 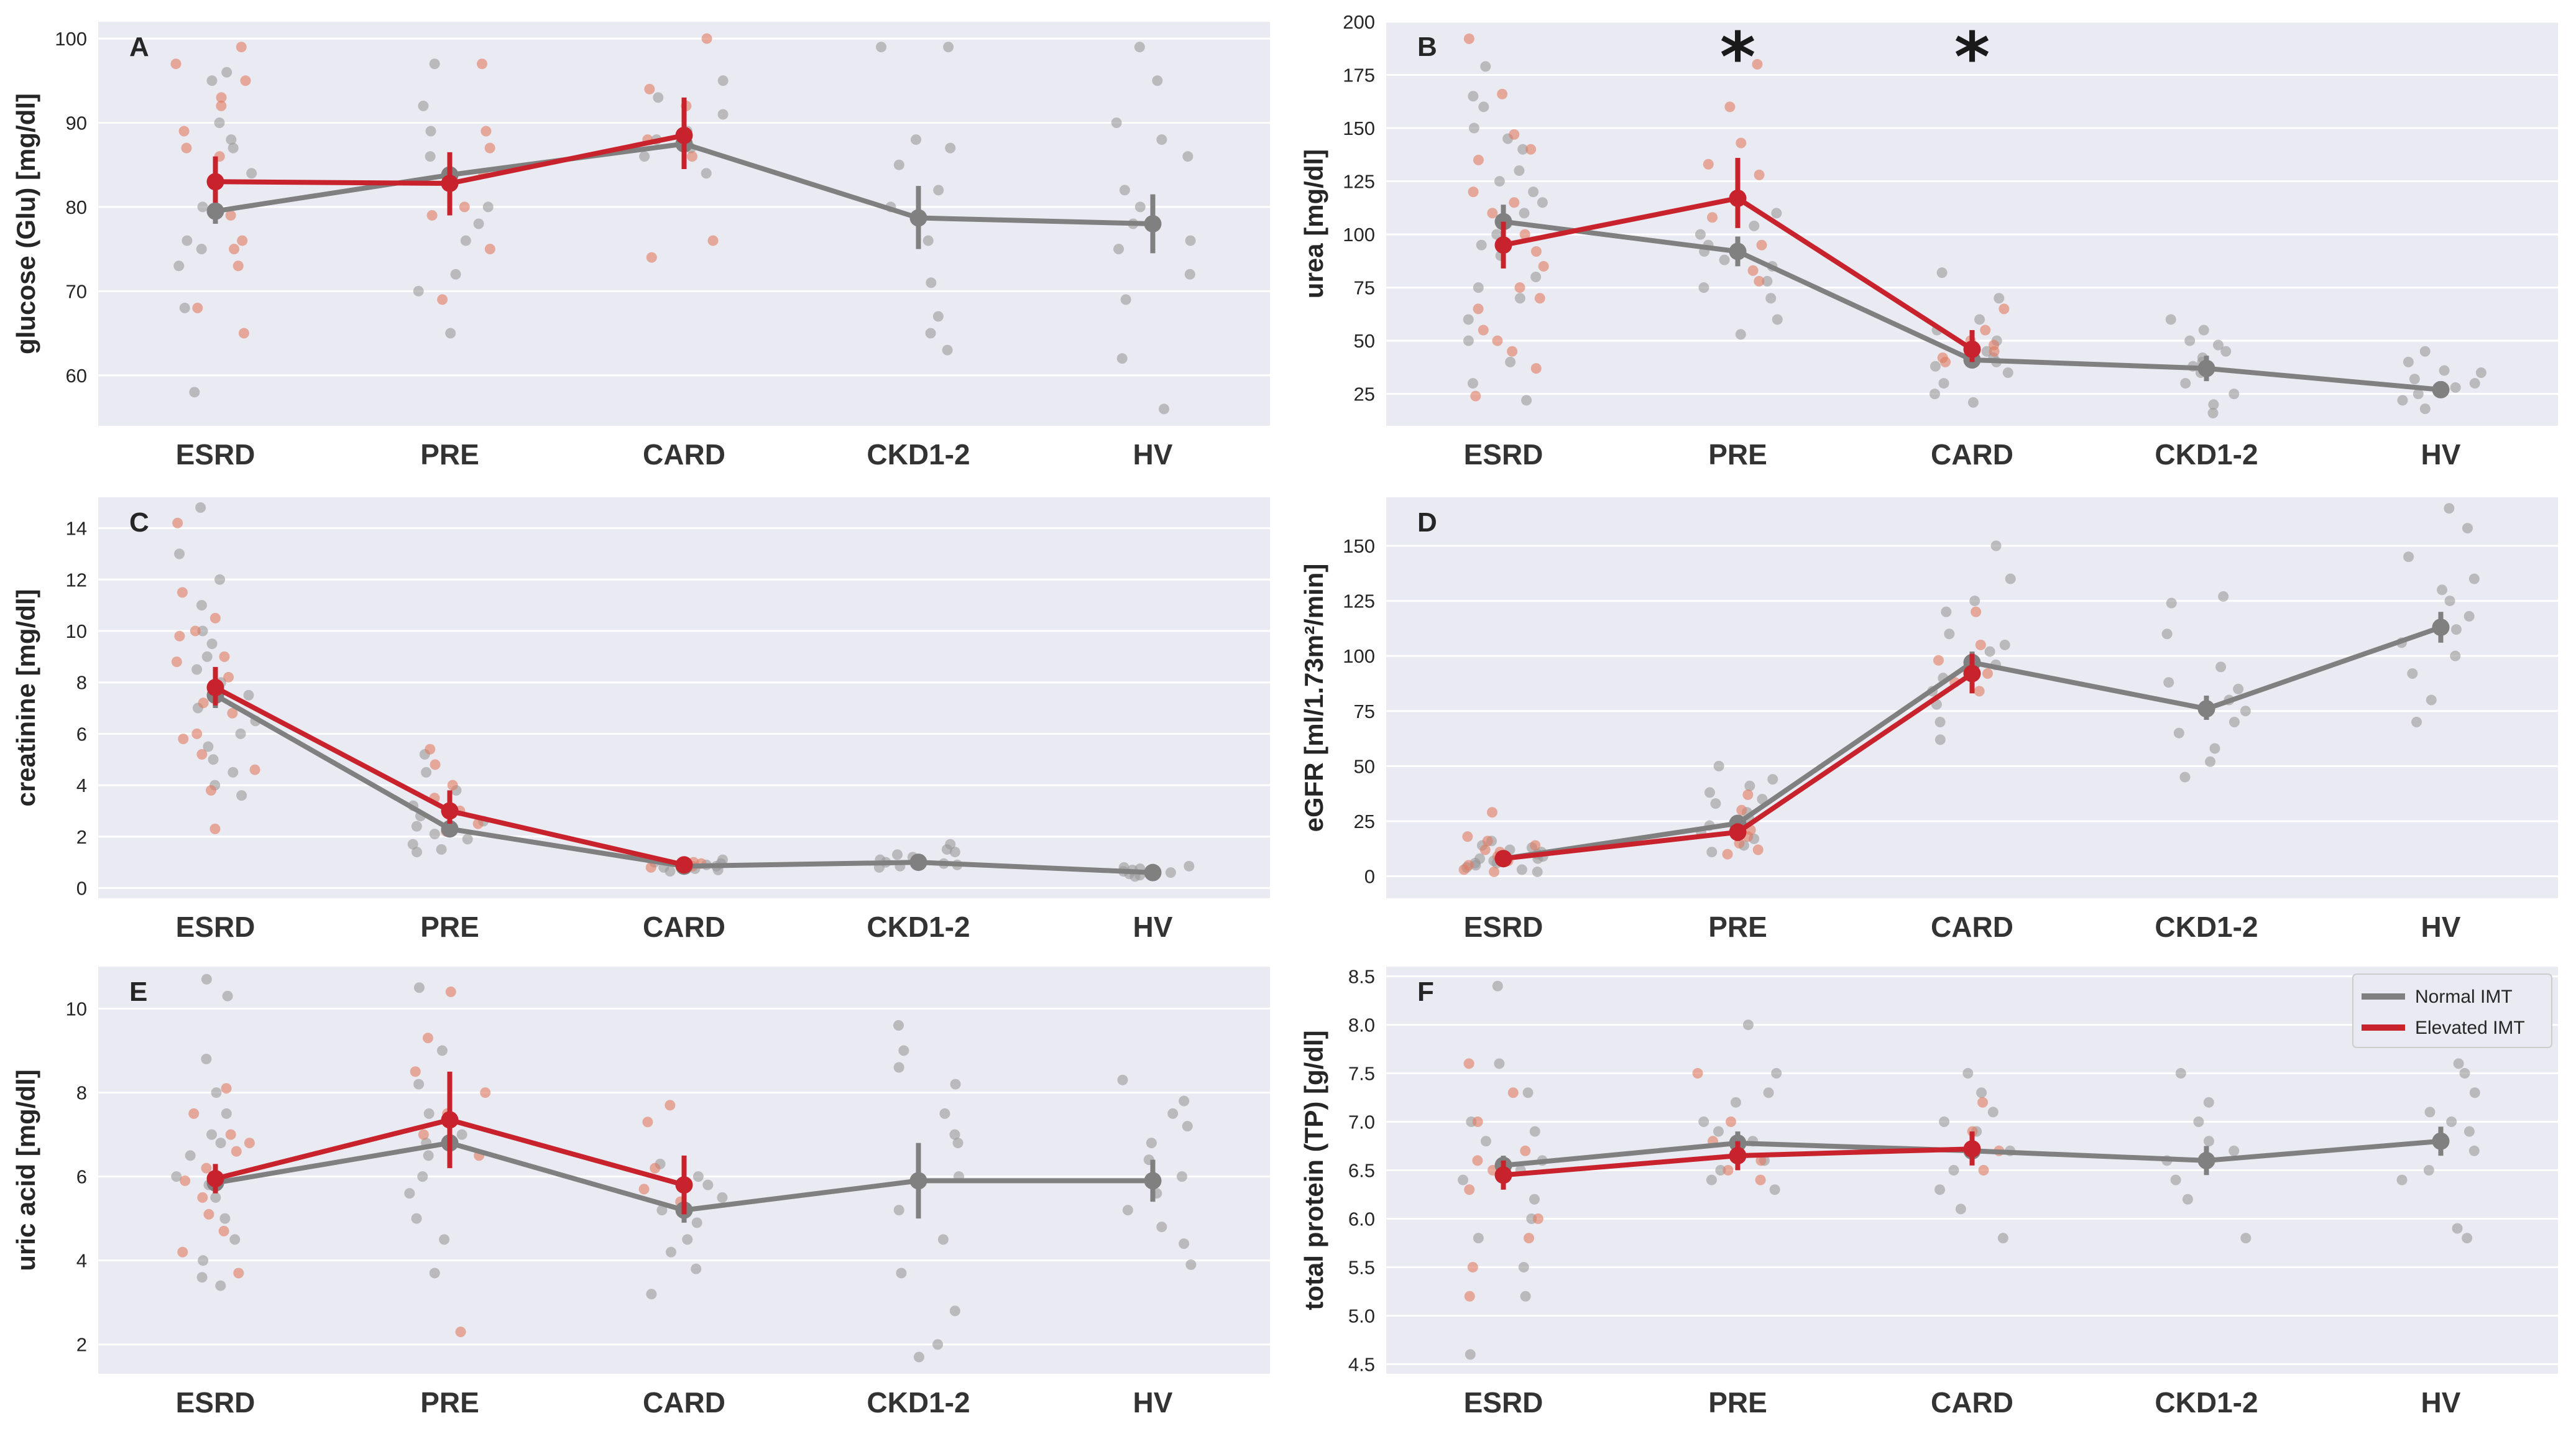 What do you see at coordinates (81, 1177) in the screenshot?
I see `y-tick-label: 6` at bounding box center [81, 1177].